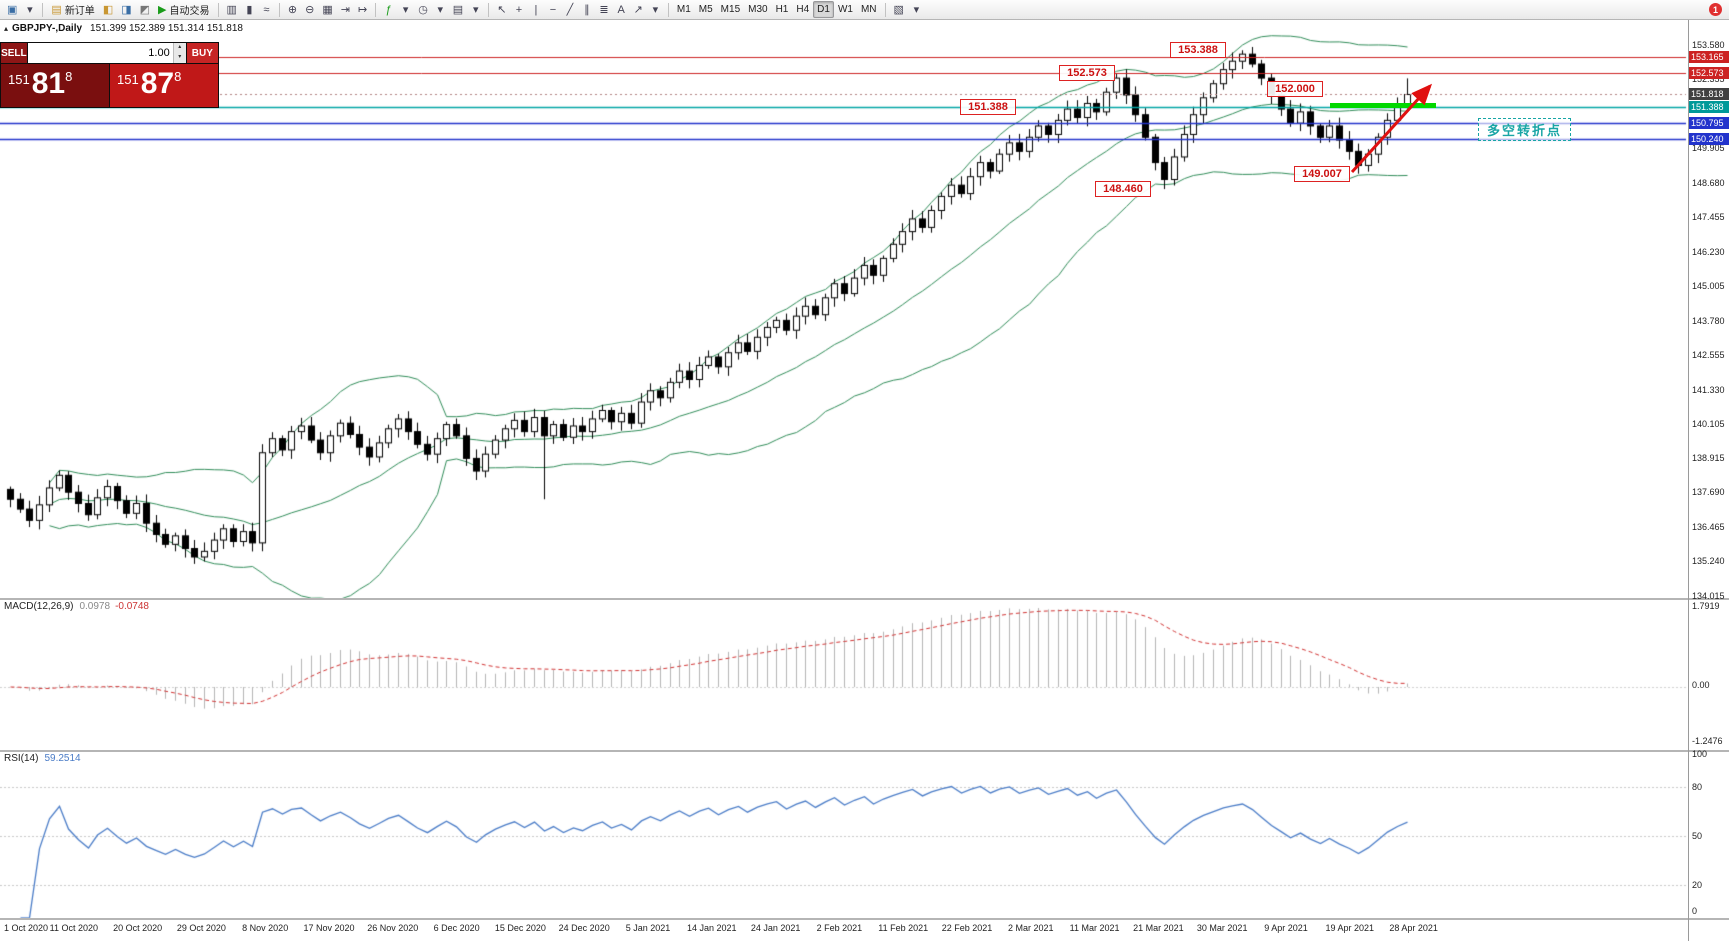  Describe the element at coordinates (1525, 129) in the screenshot. I see `annotation-note: 多空转折点` at that location.